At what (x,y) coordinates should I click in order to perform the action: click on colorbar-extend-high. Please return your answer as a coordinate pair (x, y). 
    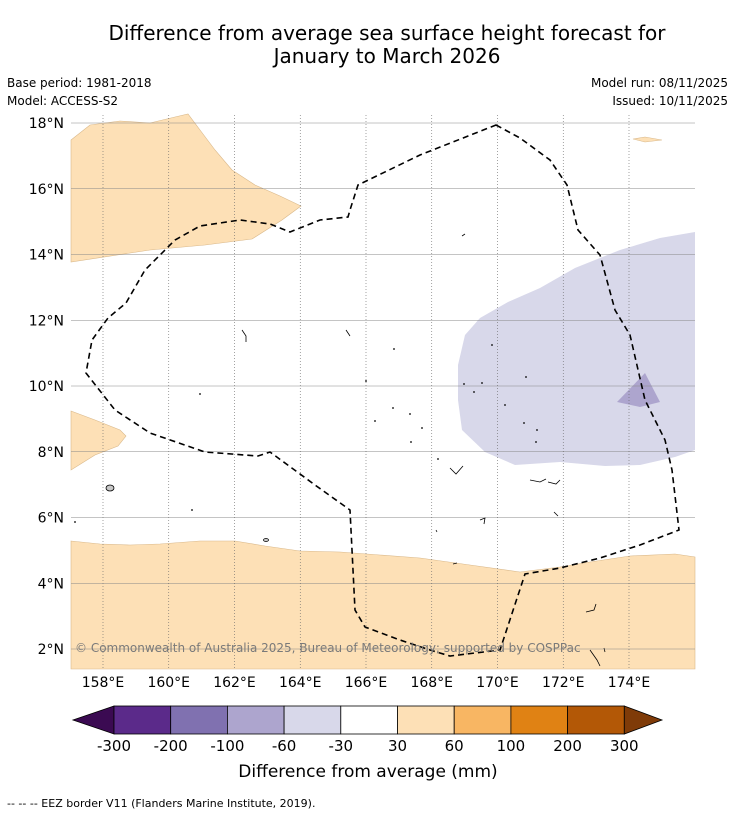
    Looking at the image, I should click on (643, 720).